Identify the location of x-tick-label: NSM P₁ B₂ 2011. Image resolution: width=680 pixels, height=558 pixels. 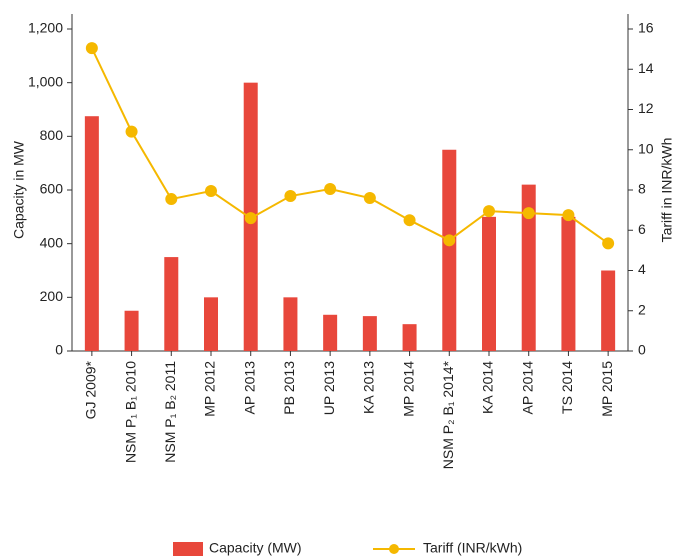
(170, 412).